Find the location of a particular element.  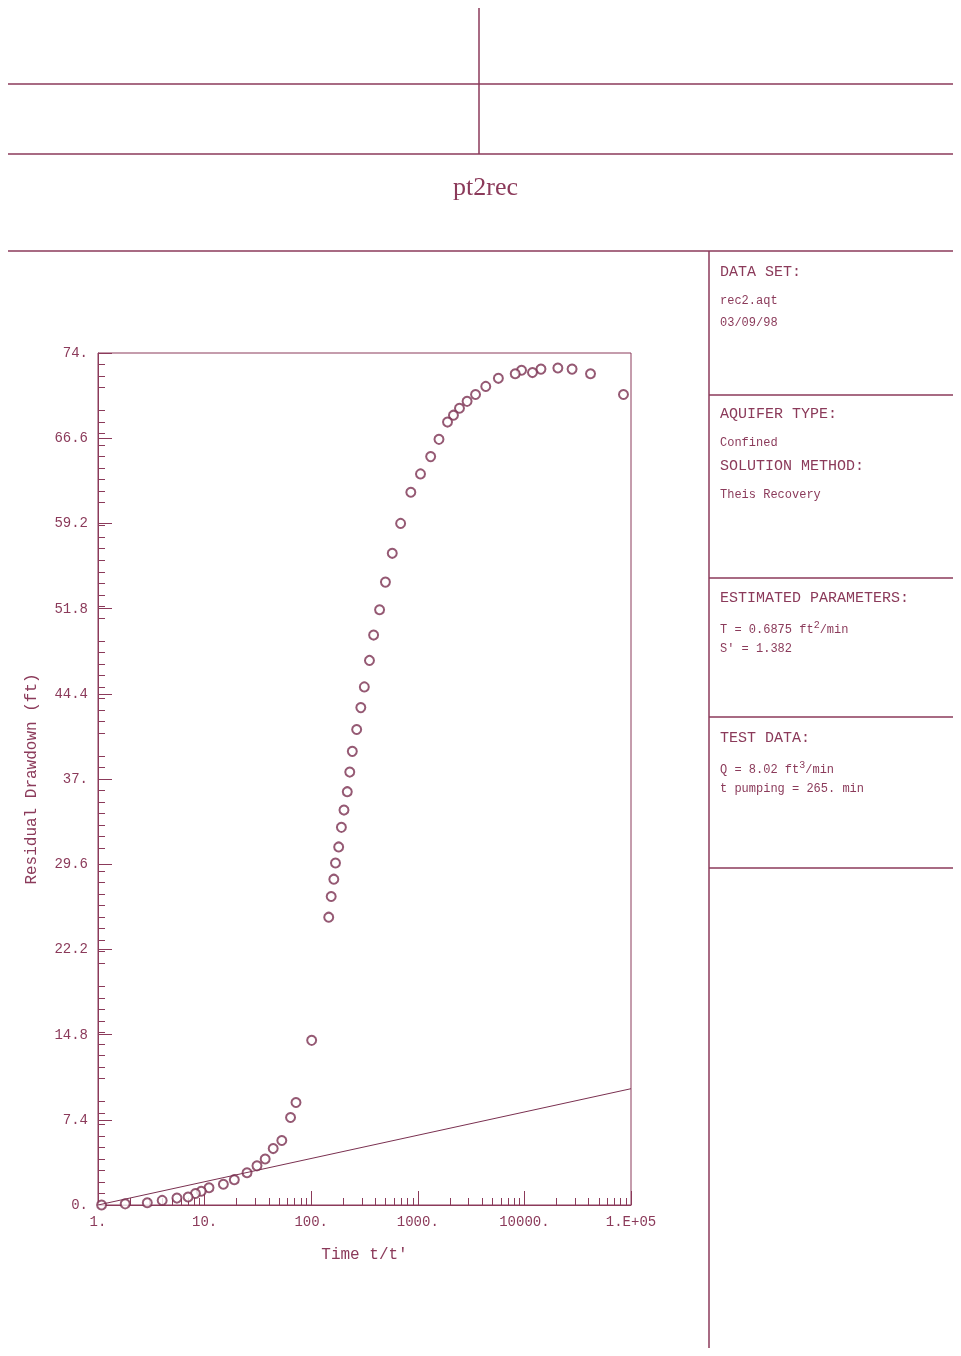

text: 03/09/98 is located at coordinates (749, 323).